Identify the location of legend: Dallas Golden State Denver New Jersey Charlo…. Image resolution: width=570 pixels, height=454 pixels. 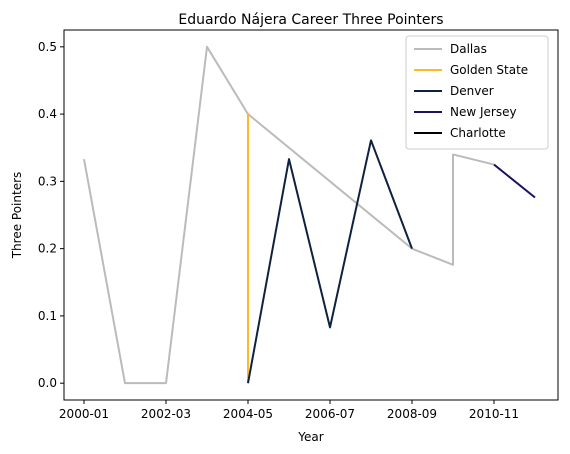
(477, 92).